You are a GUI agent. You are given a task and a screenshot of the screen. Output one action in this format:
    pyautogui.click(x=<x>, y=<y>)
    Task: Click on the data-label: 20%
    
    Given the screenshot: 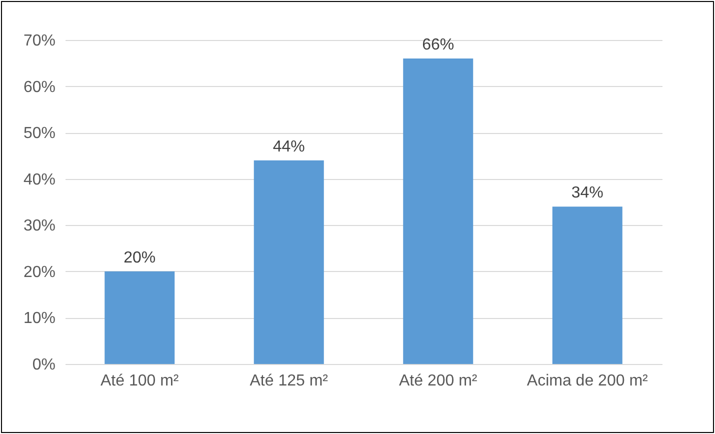 What is the action you would take?
    pyautogui.click(x=140, y=257)
    